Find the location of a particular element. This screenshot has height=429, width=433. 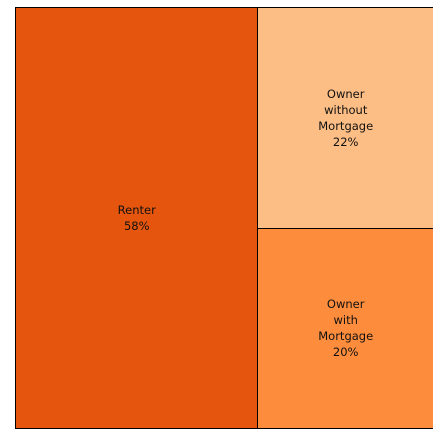

category-label: Owner with Mortgage is located at coordinates (346, 320).